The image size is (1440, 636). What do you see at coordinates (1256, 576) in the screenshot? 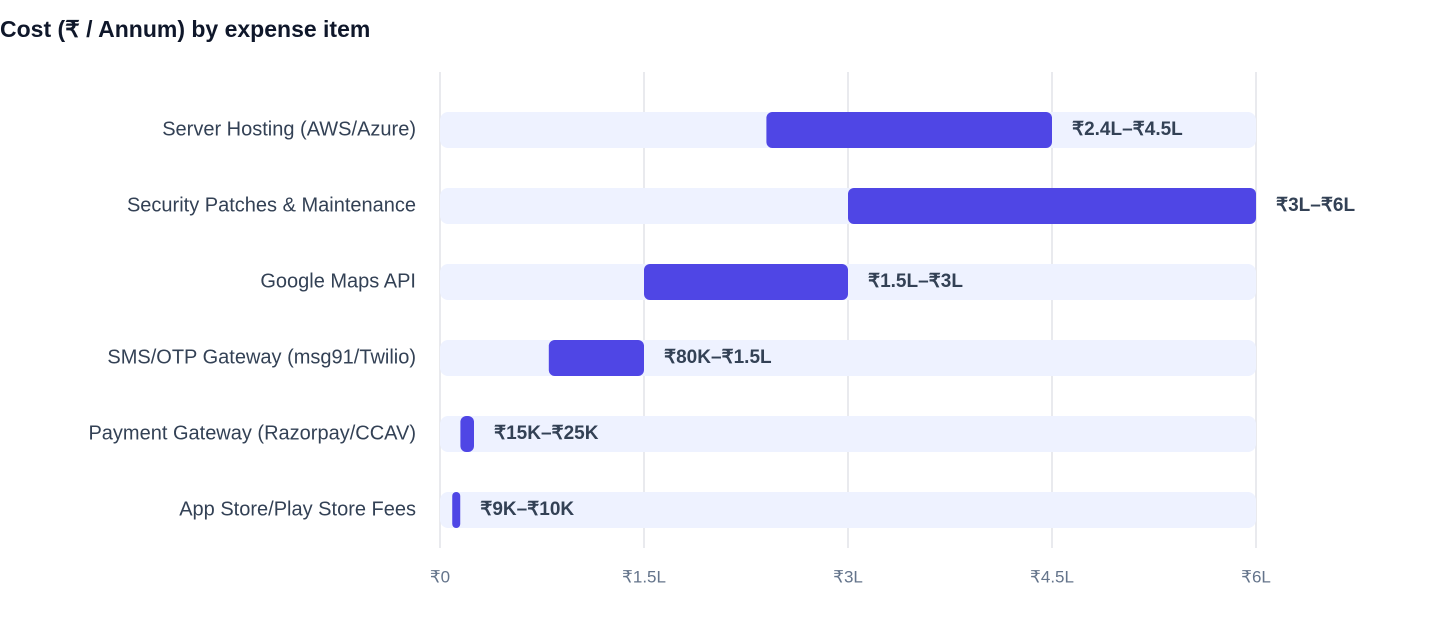
I see `x-tick-label: ₹6L` at bounding box center [1256, 576].